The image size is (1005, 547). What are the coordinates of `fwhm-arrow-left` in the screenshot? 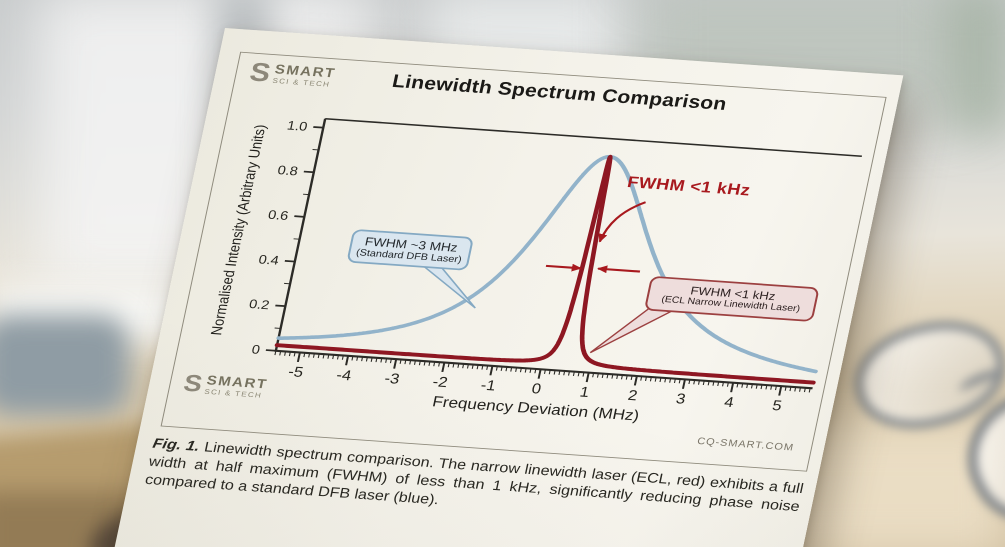 It's located at (563, 267).